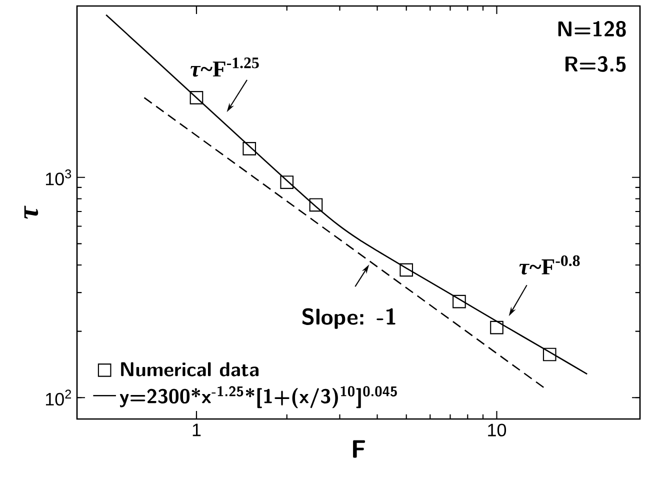 Image resolution: width=650 pixels, height=481 pixels. What do you see at coordinates (190, 369) in the screenshot?
I see `legend-label: Numerical data` at bounding box center [190, 369].